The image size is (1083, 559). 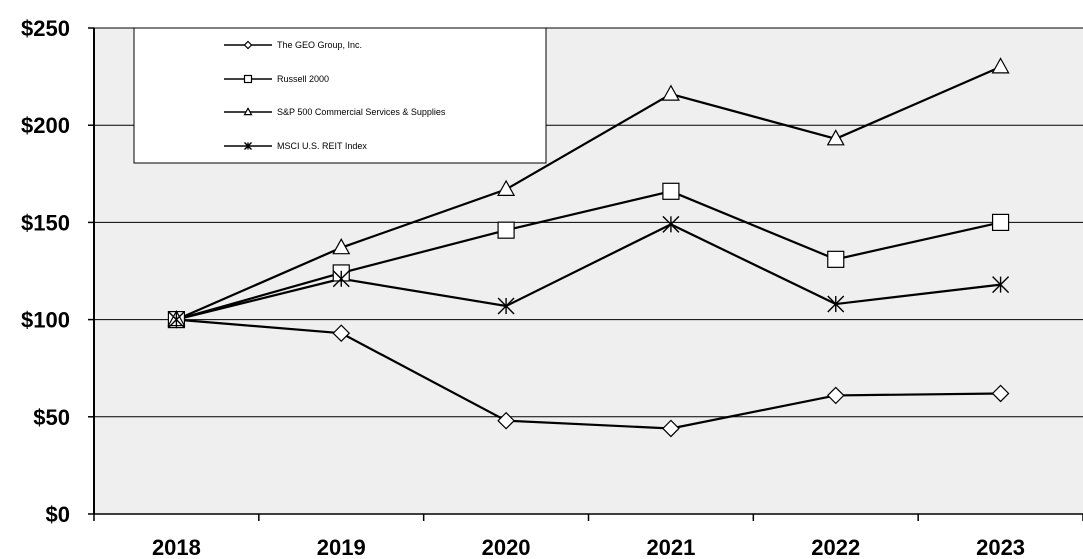 I want to click on legend-marker-triangle, so click(x=248, y=111).